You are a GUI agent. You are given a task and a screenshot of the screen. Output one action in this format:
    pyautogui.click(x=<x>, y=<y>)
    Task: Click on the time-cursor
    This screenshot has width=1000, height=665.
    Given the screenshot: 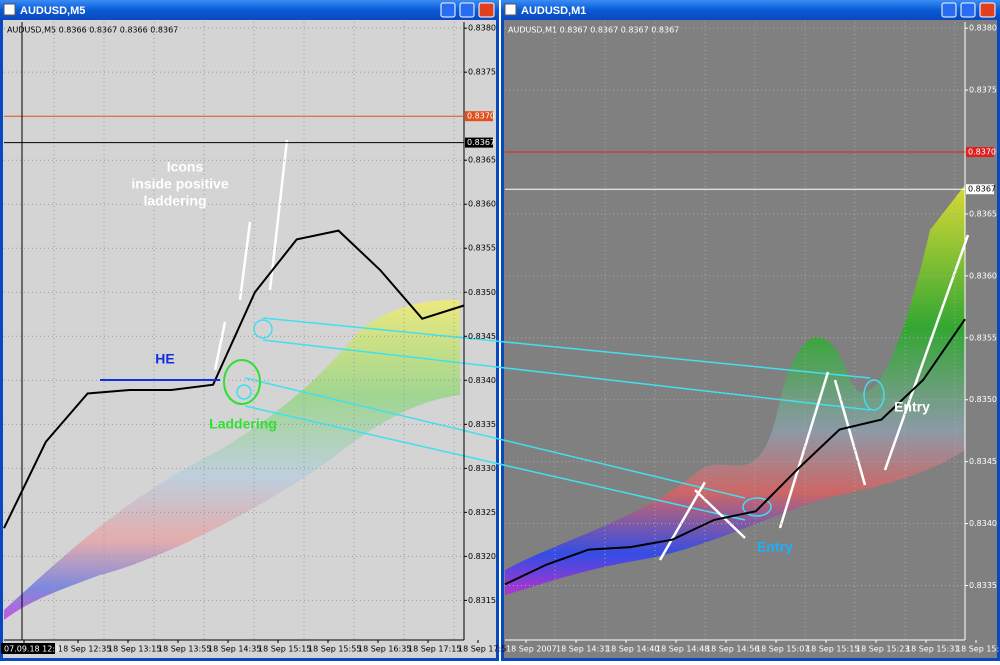 What is the action you would take?
    pyautogui.click(x=28, y=648)
    